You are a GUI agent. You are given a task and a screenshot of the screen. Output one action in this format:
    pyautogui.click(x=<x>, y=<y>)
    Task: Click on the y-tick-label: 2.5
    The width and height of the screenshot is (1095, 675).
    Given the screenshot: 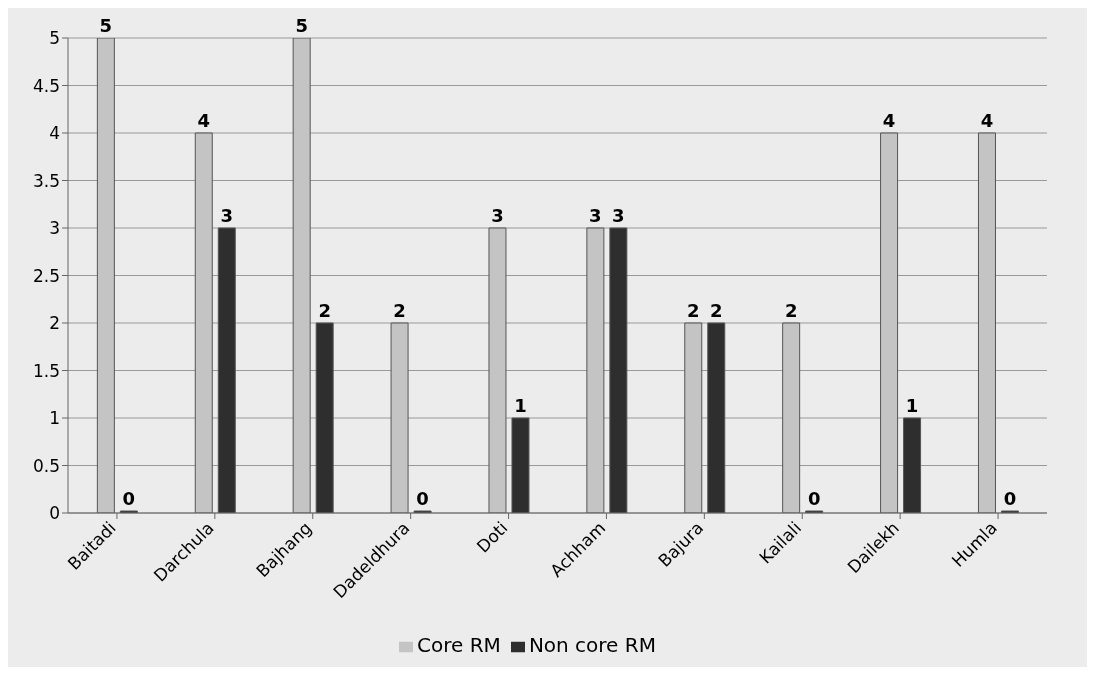 What is the action you would take?
    pyautogui.click(x=46, y=275)
    